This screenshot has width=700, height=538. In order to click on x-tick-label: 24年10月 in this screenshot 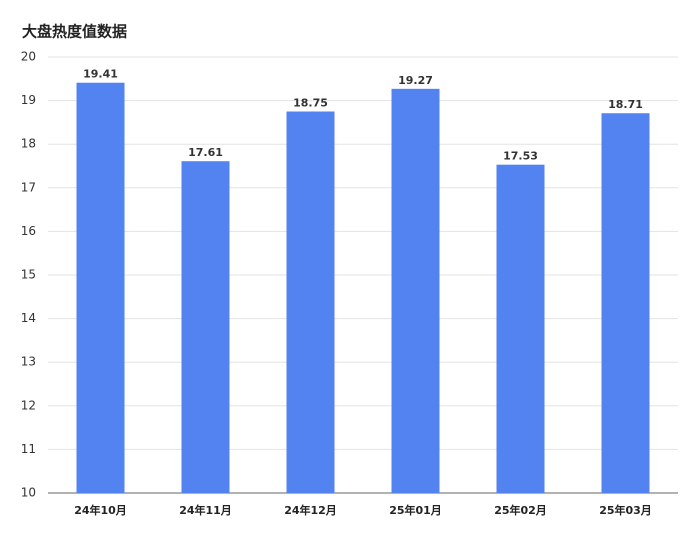, I will do `click(100, 510)`.